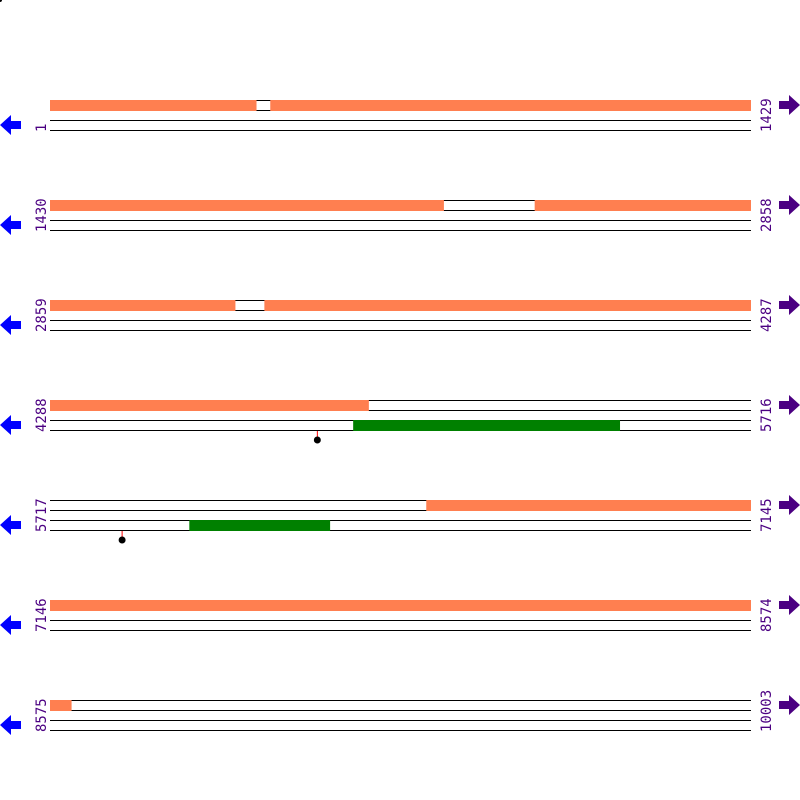 The image size is (800, 800). I want to click on row-start-label: 5717, so click(42, 515).